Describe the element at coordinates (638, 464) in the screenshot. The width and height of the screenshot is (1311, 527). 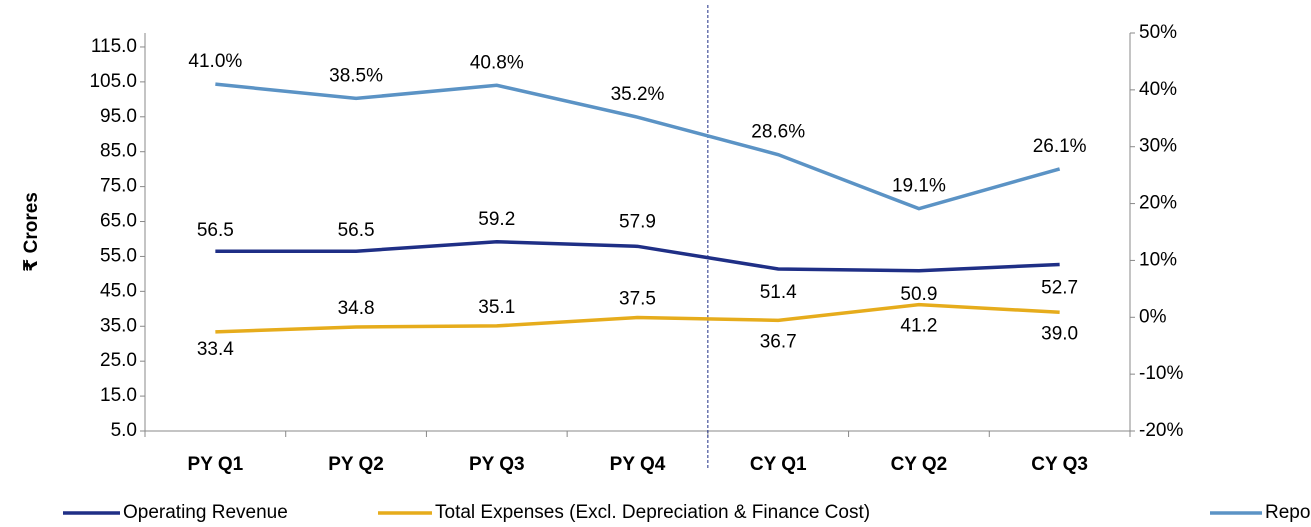
I see `x-tick-label: PY Q4` at that location.